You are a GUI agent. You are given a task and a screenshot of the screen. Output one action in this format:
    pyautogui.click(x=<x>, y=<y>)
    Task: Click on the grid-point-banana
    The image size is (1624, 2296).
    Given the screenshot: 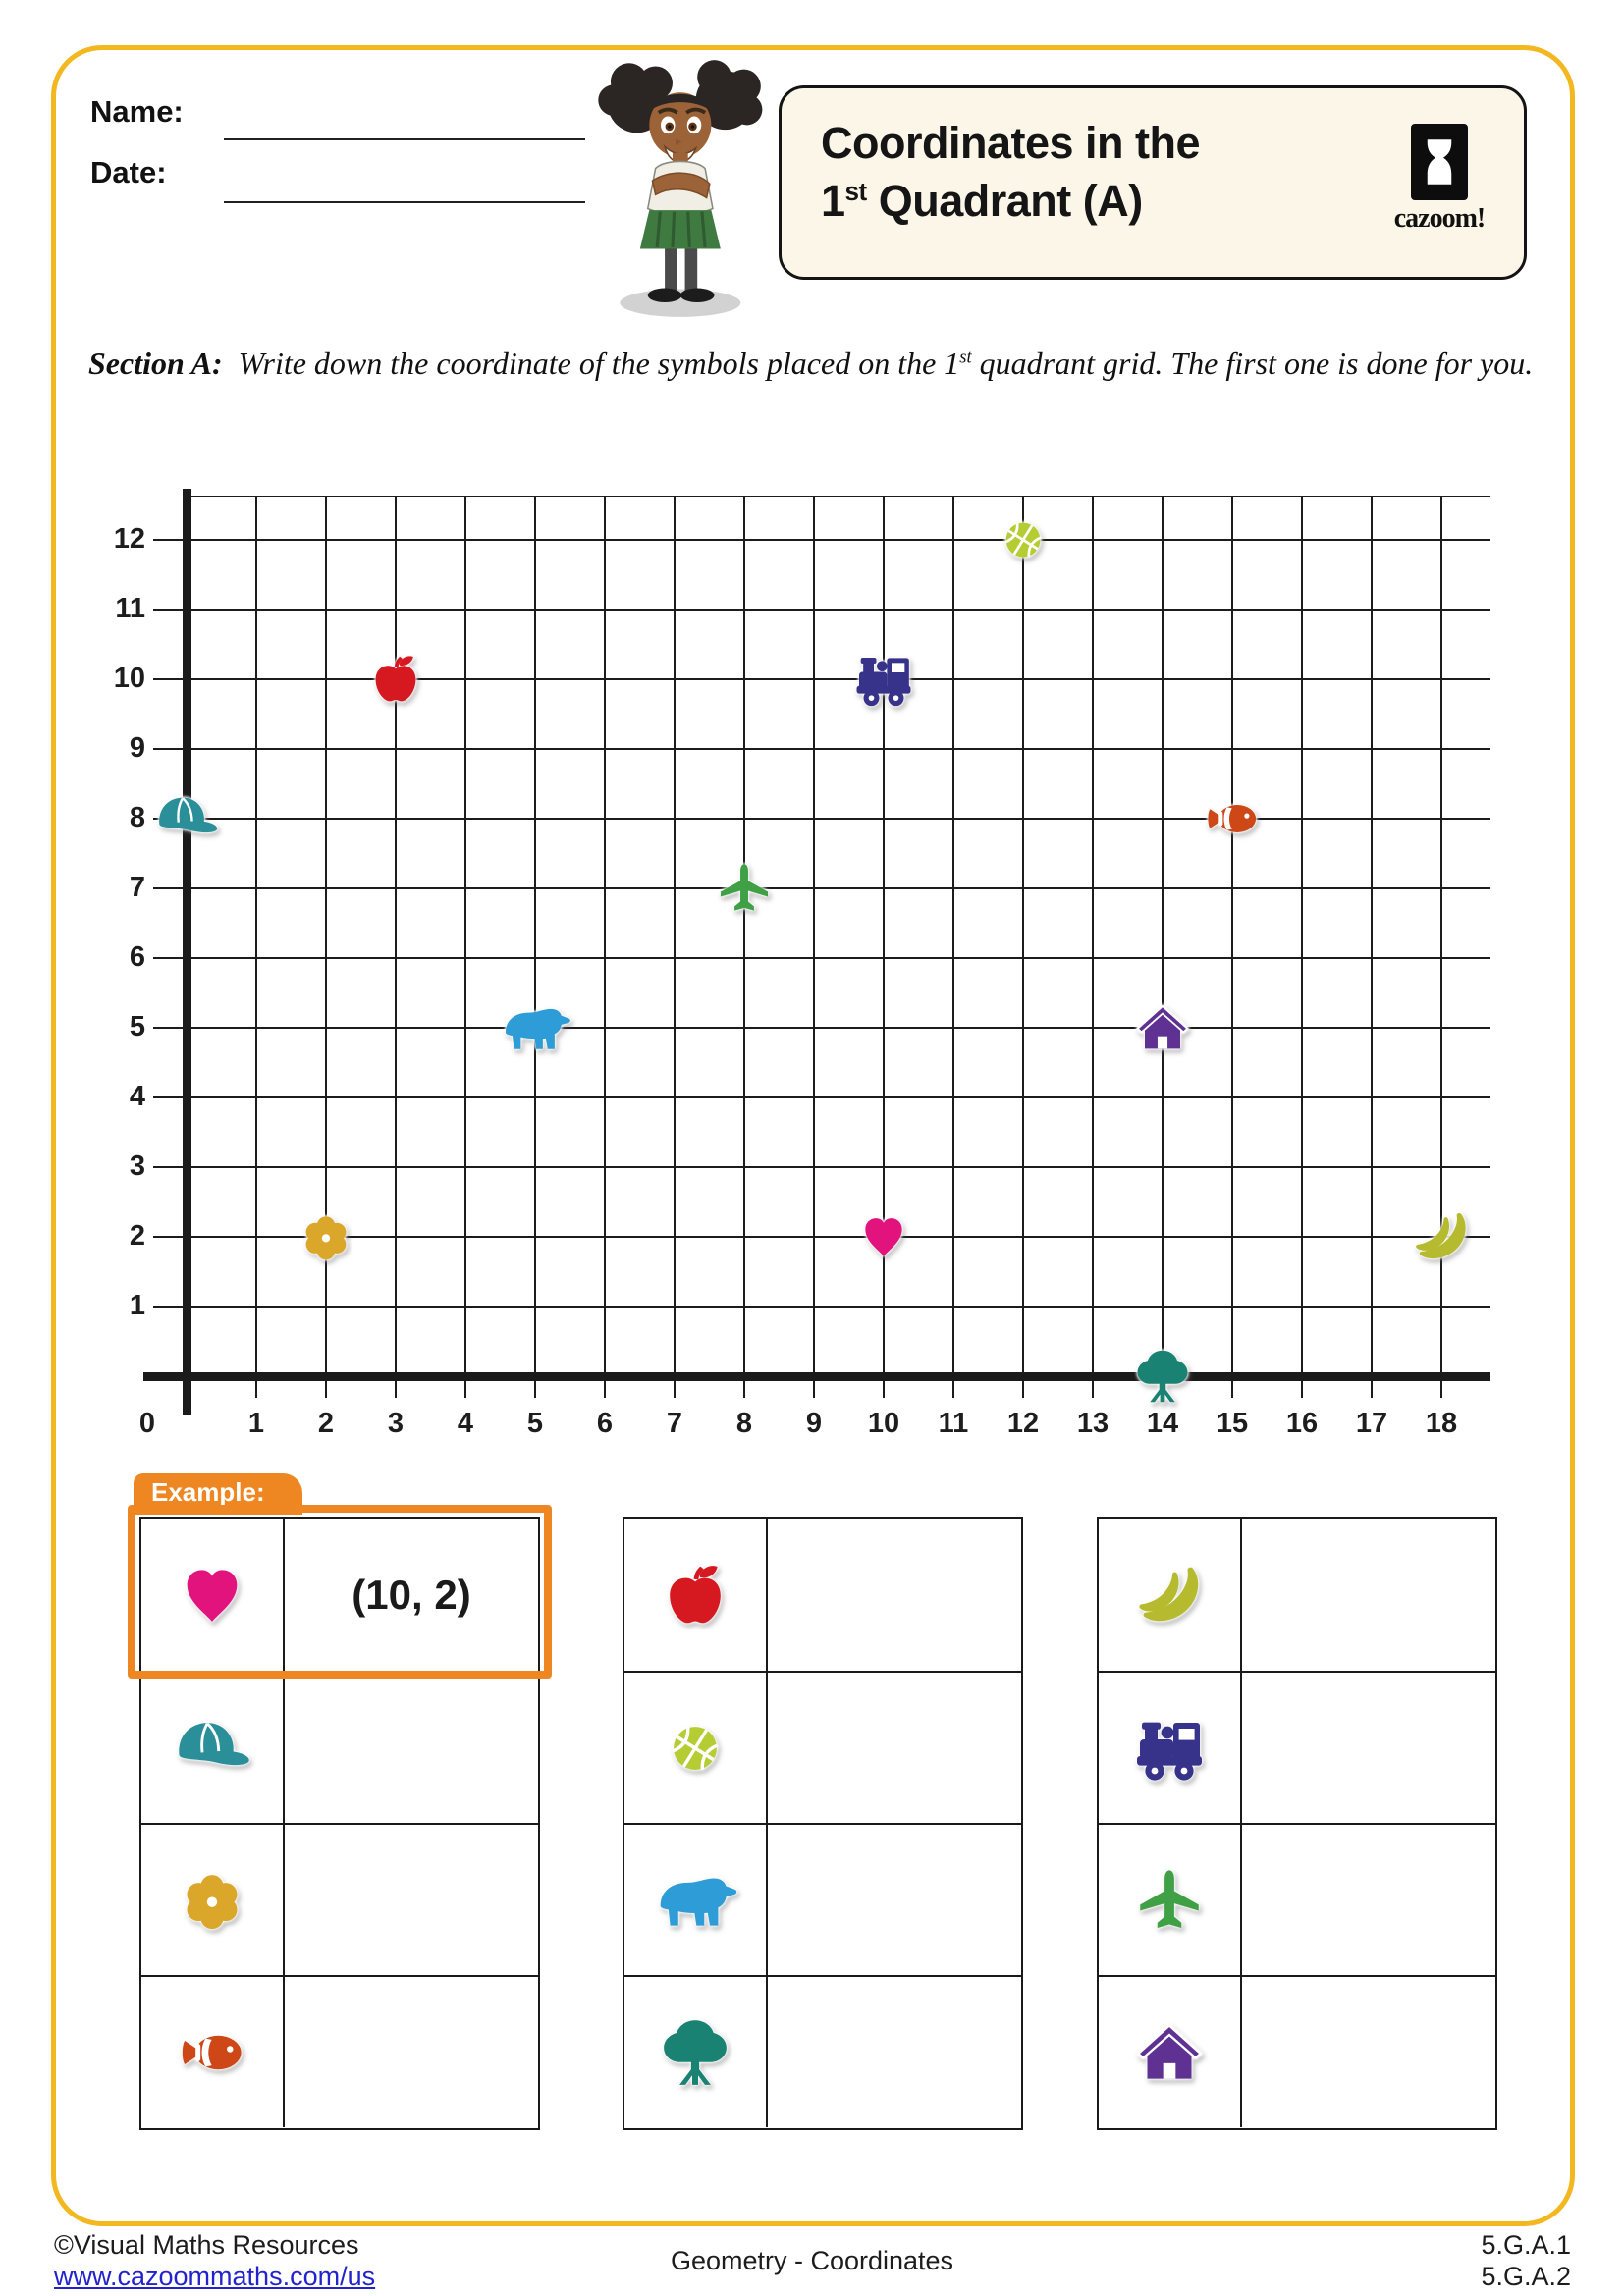 What is the action you would take?
    pyautogui.click(x=1441, y=1237)
    